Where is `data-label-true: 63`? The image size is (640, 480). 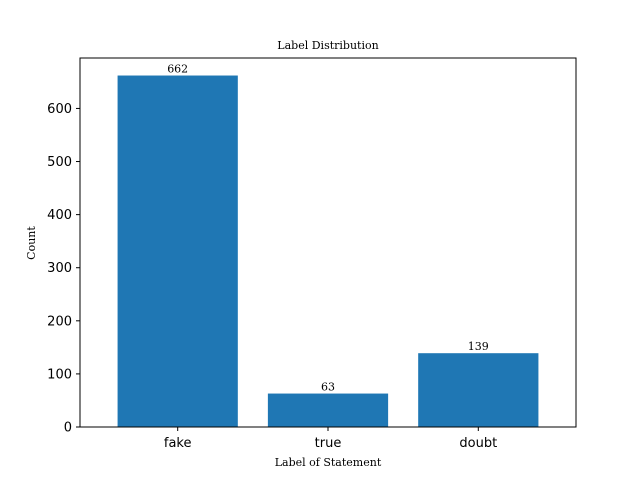
data-label-true: 63 is located at coordinates (328, 387).